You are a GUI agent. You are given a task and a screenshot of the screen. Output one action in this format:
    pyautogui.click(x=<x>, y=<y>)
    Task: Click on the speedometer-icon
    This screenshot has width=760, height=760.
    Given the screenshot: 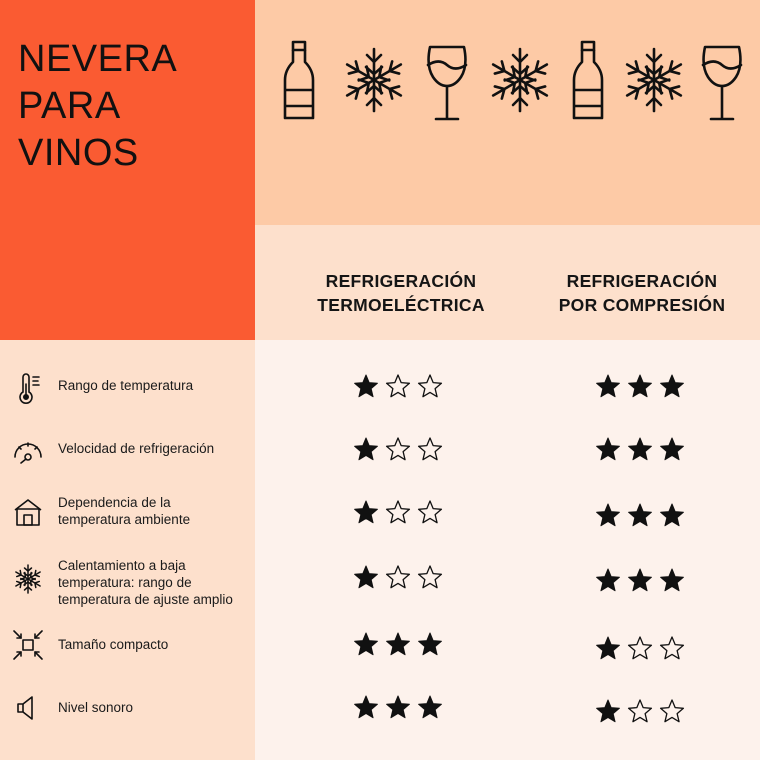 What is the action you would take?
    pyautogui.click(x=28, y=453)
    